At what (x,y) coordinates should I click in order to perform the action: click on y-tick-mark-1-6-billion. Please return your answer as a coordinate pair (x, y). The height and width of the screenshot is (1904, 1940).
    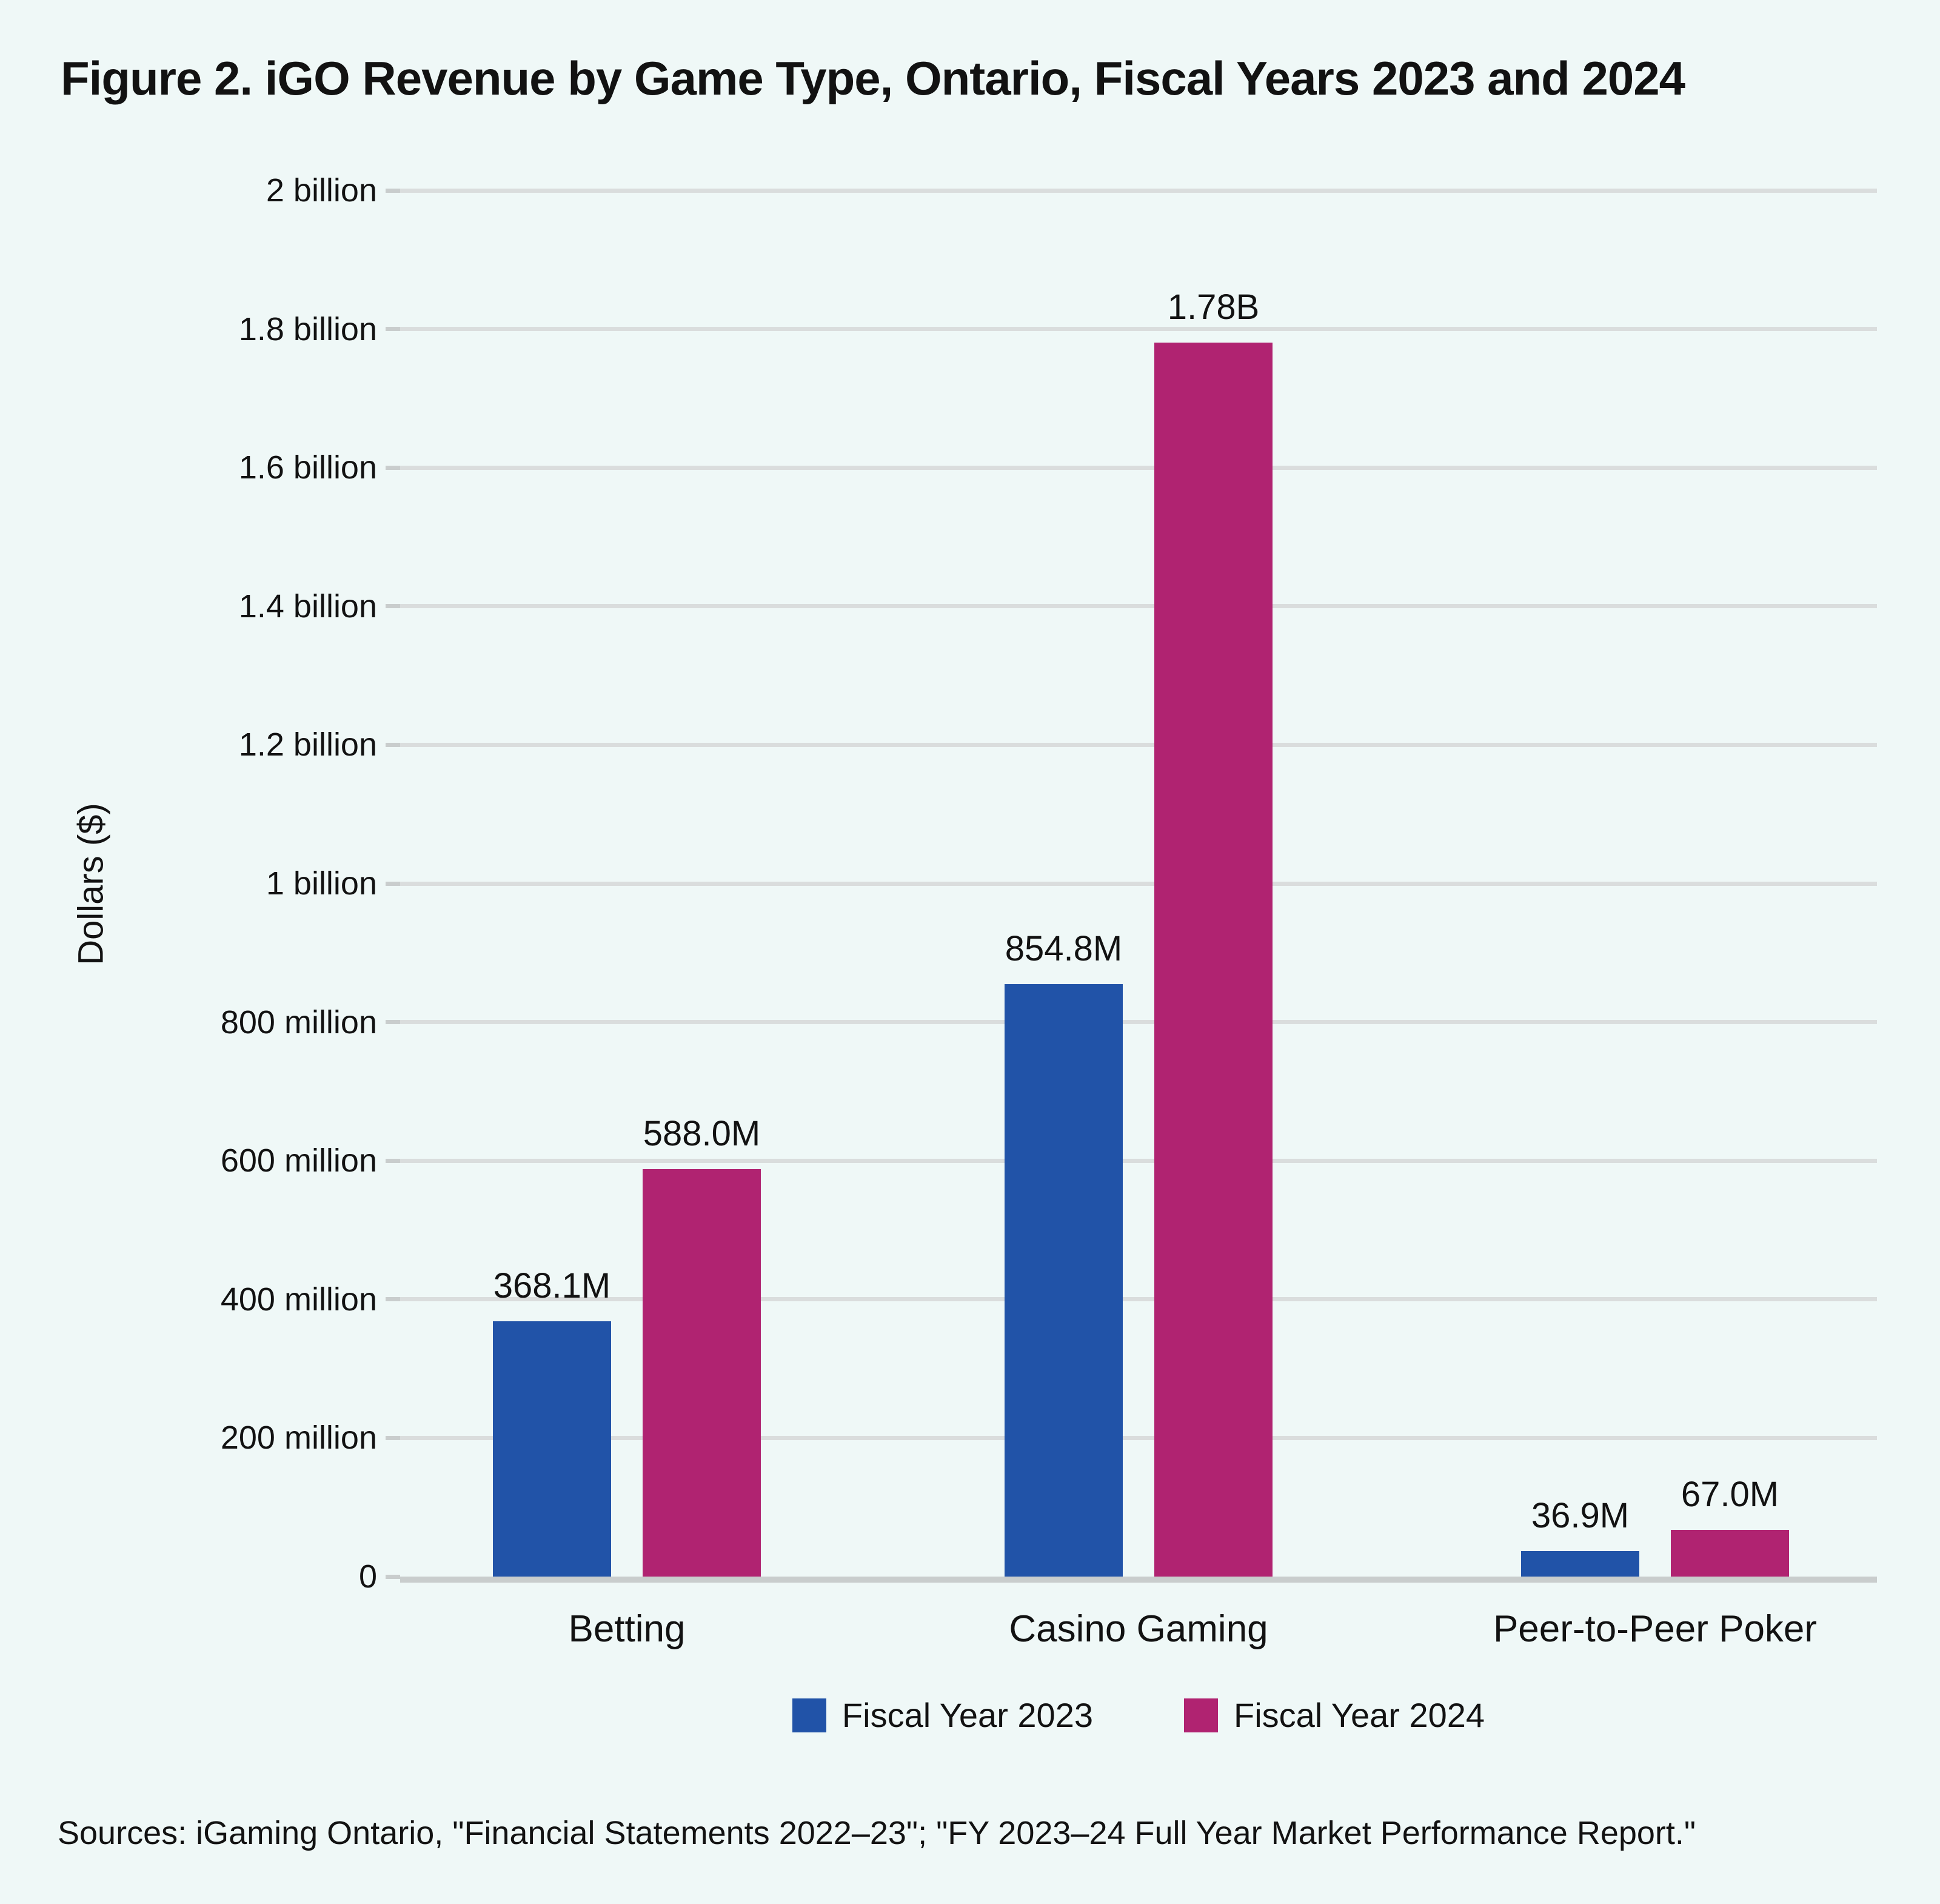
    Looking at the image, I should click on (393, 467).